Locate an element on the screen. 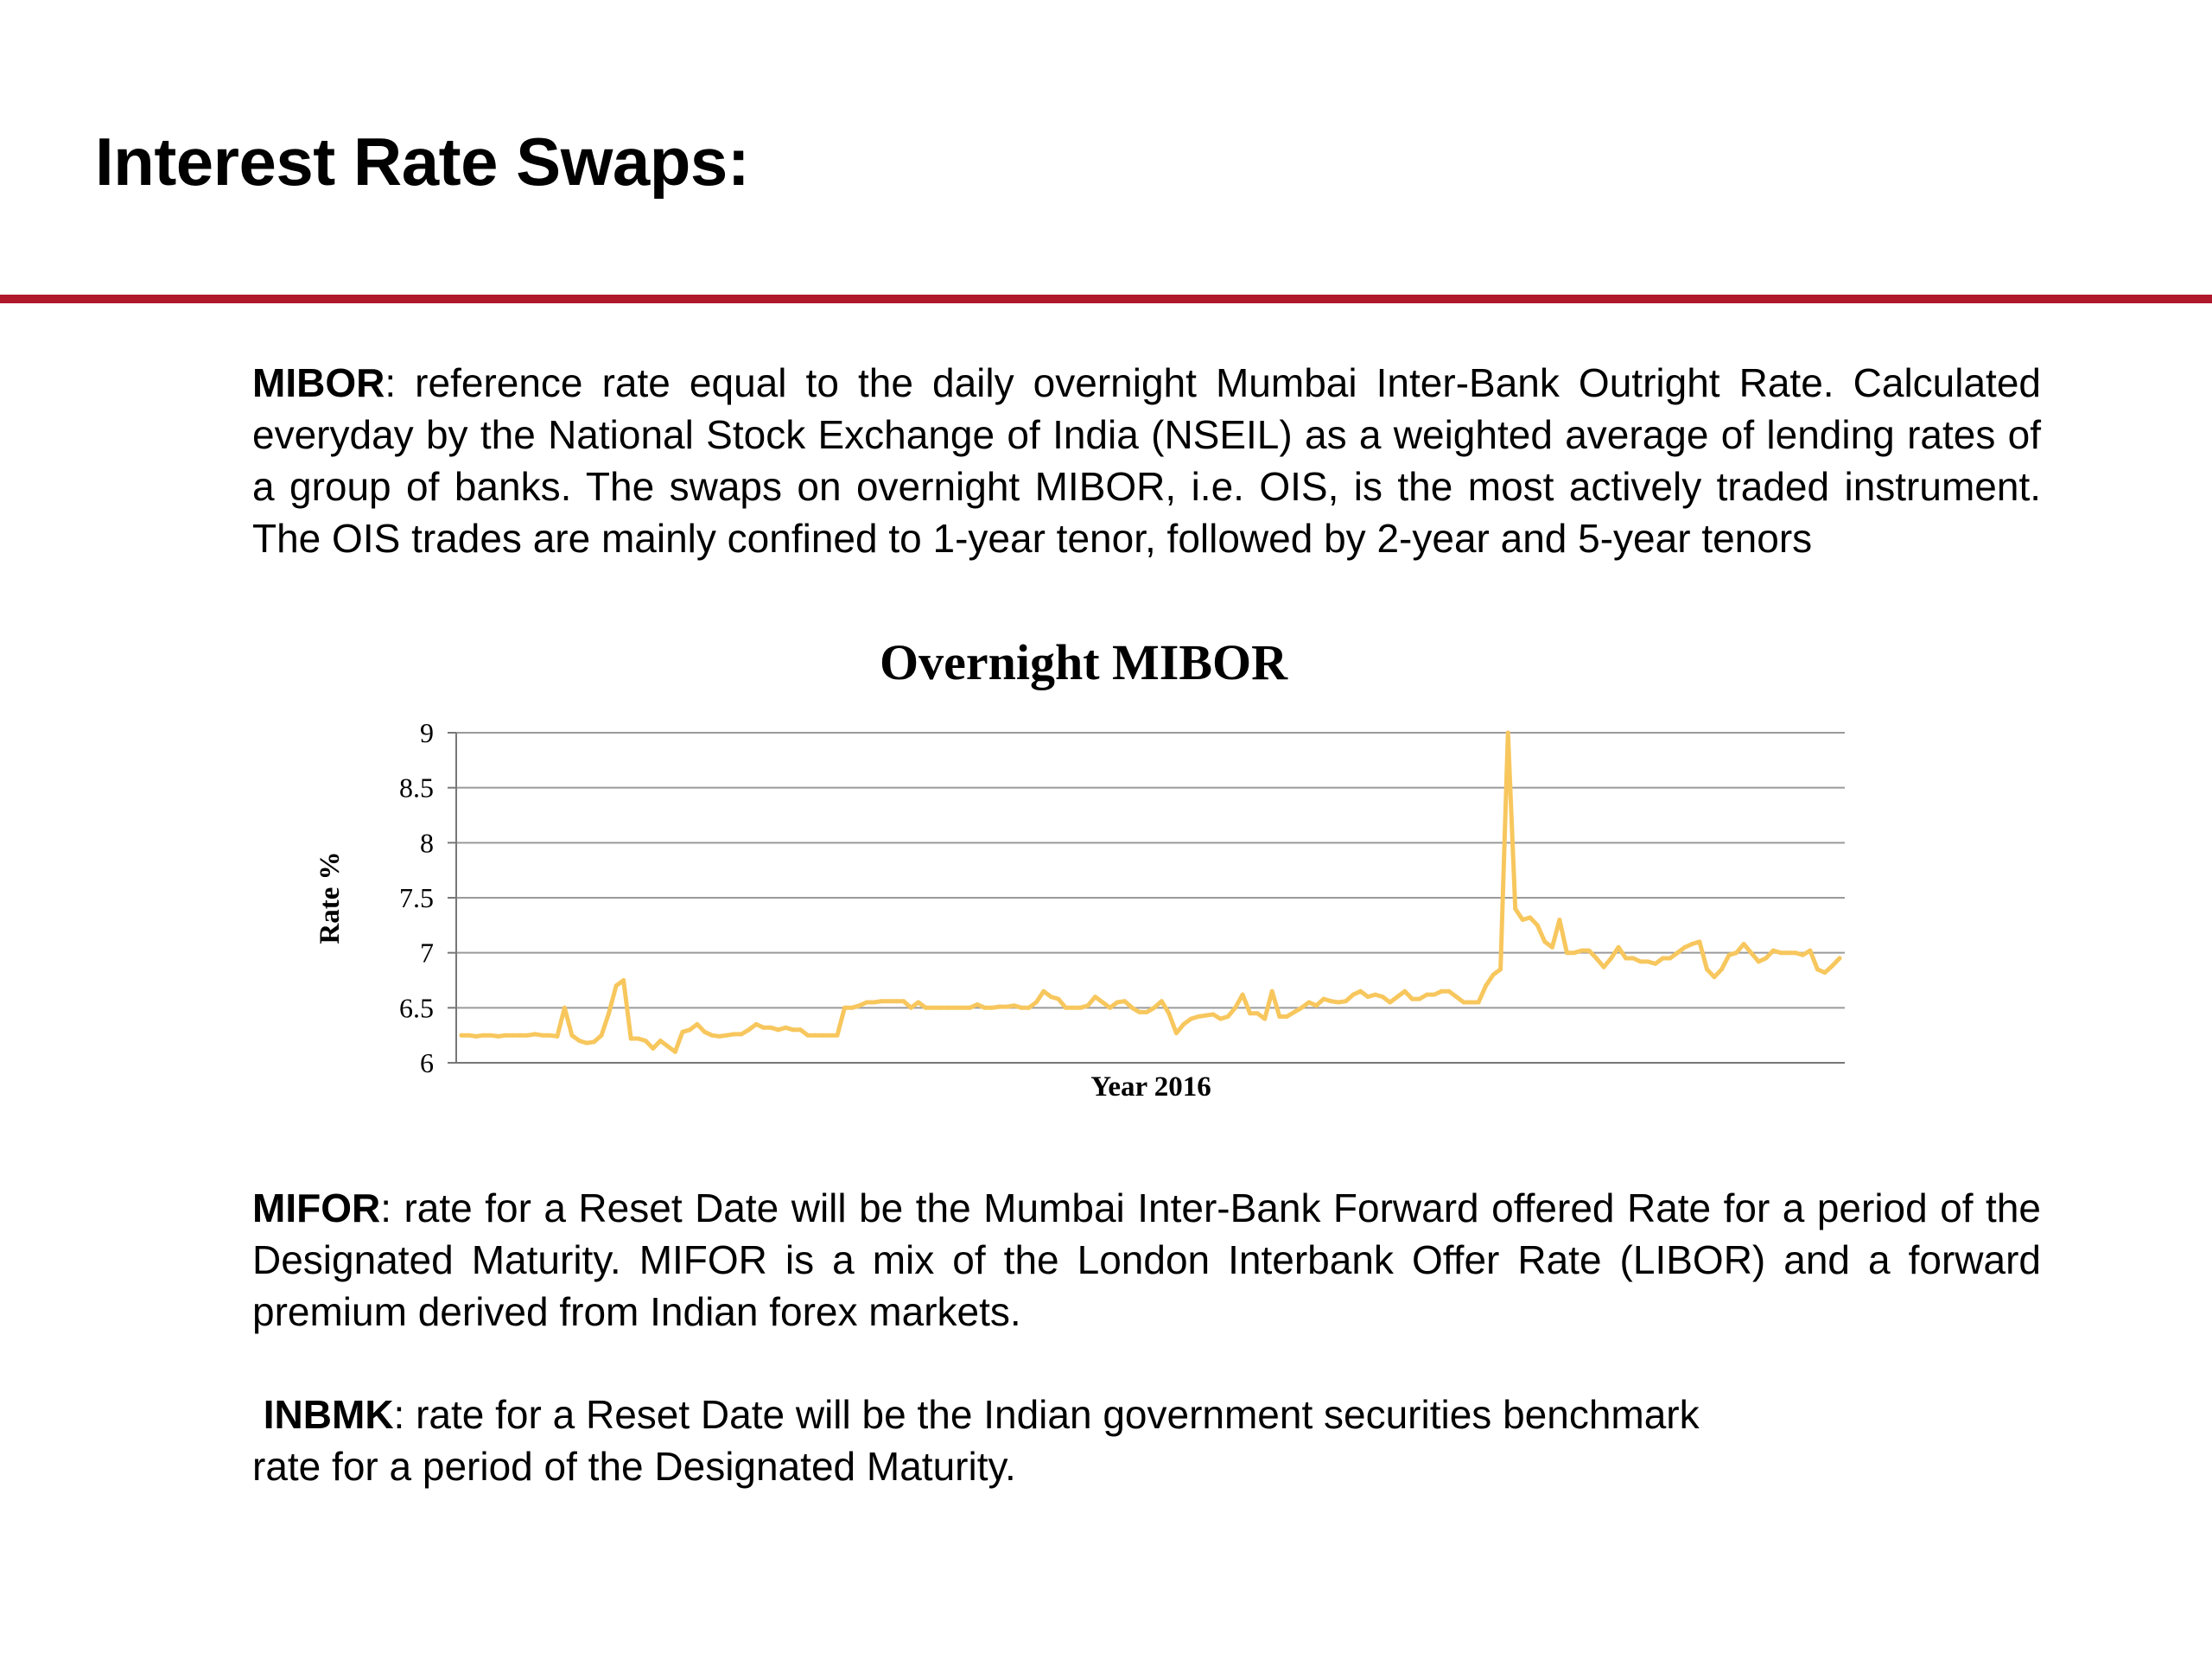  chart-gridlines is located at coordinates (1146, 898).